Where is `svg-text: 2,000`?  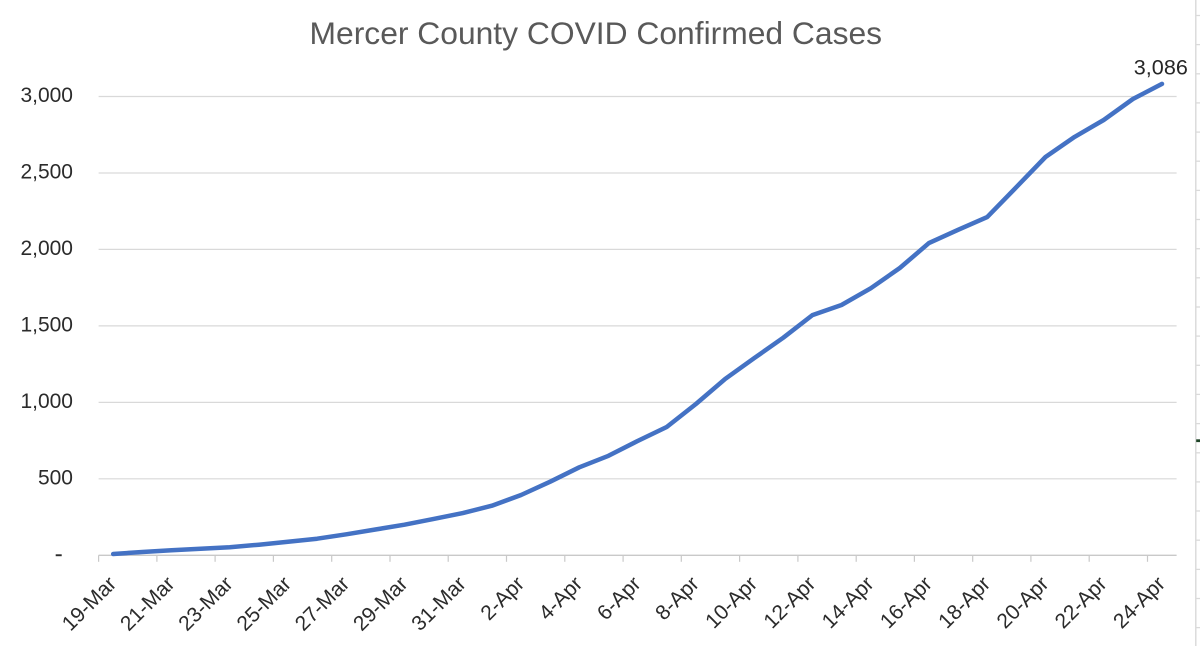 svg-text: 2,000 is located at coordinates (46, 248).